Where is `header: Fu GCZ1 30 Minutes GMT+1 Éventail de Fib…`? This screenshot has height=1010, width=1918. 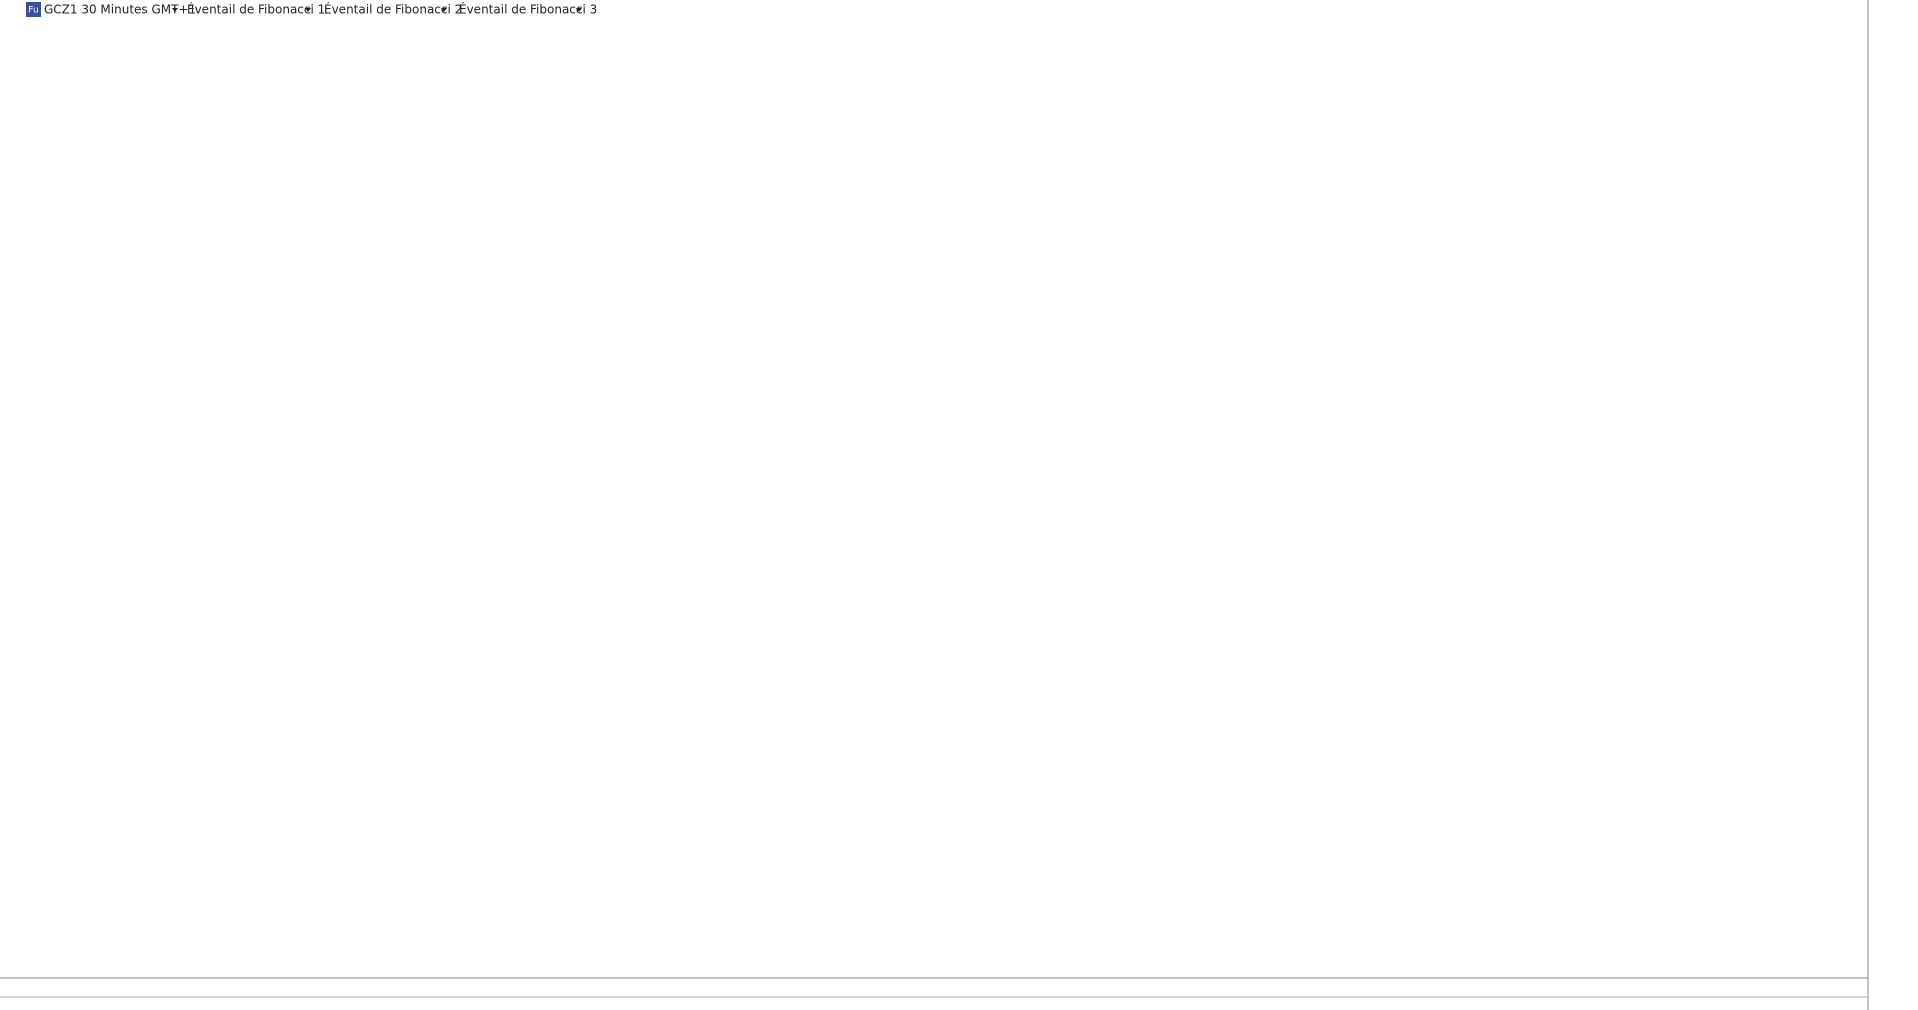
header: Fu GCZ1 30 Minutes GMT+1 Éventail de Fib… is located at coordinates (311, 9).